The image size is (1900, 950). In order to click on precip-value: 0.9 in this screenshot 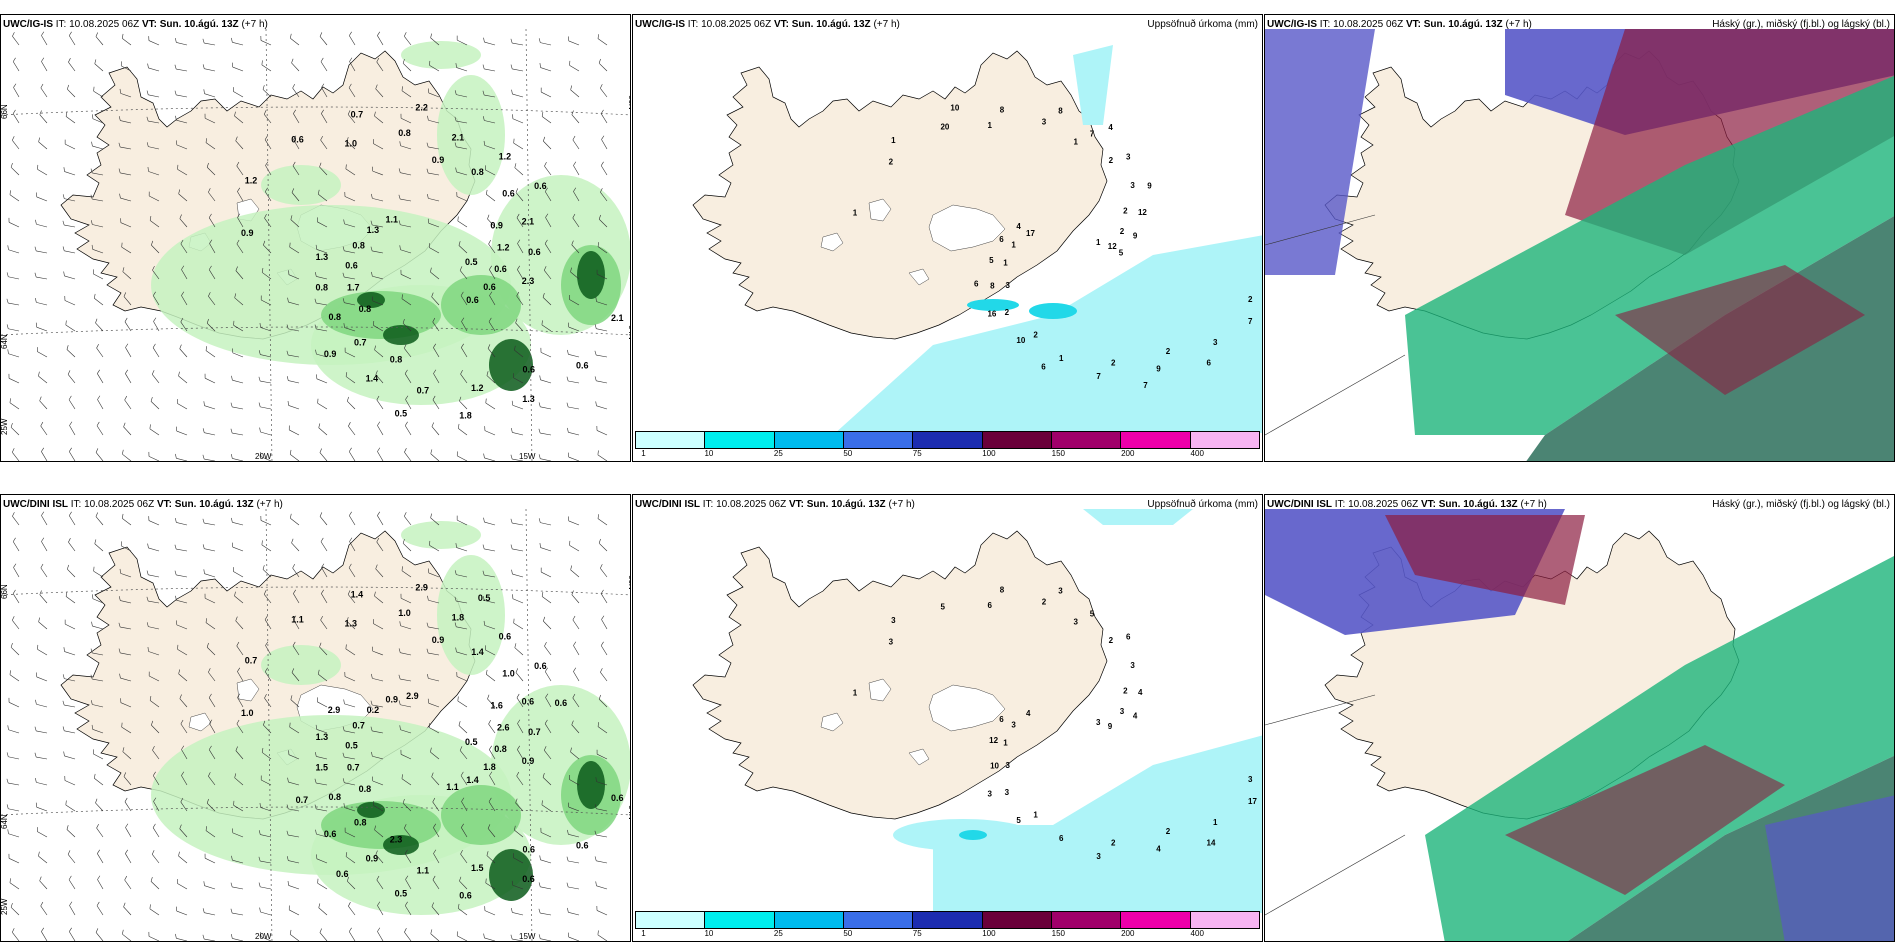, I will do `click(496, 225)`.